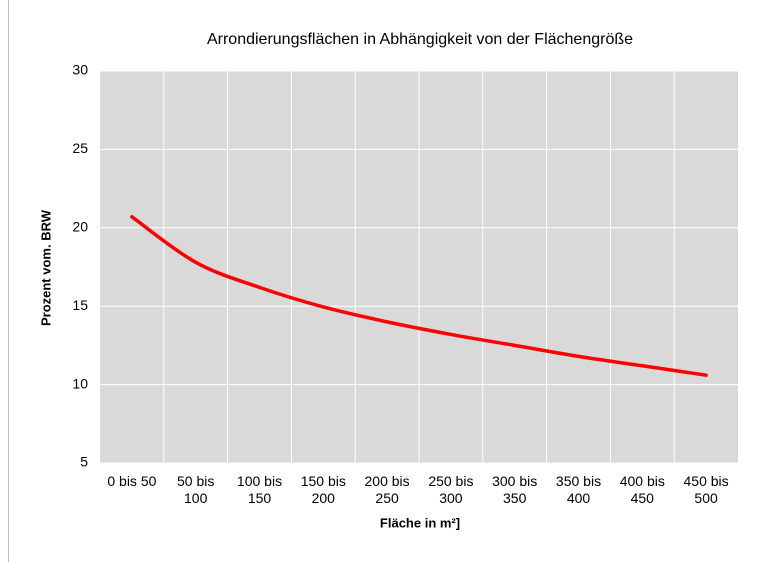  Describe the element at coordinates (387, 489) in the screenshot. I see `x-tick-label: 200 bis 250` at that location.